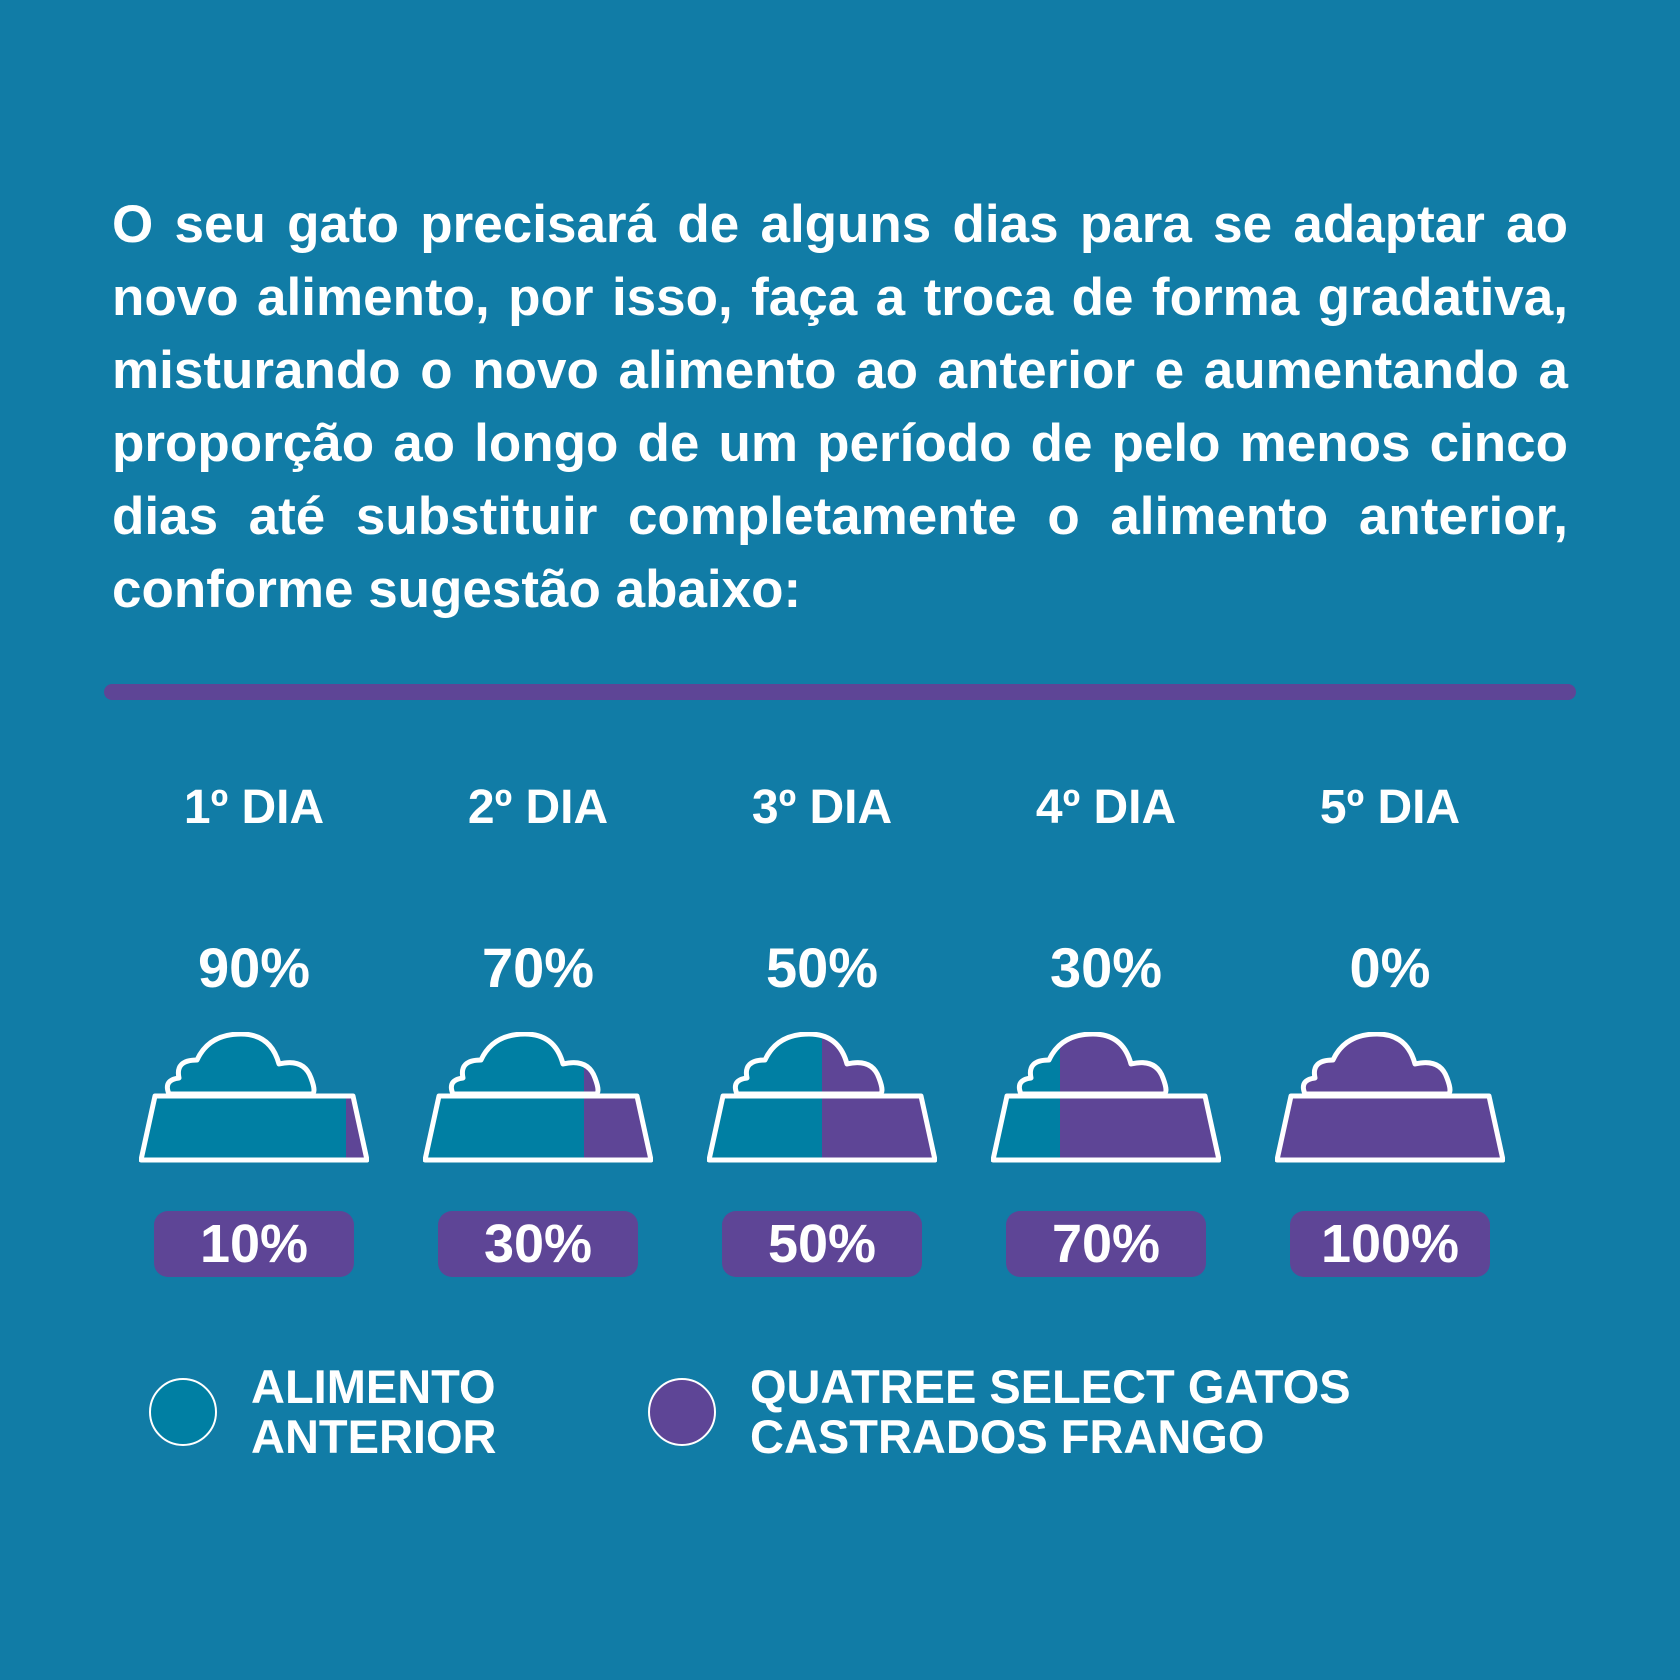  Describe the element at coordinates (183, 1412) in the screenshot. I see `old-food-swatch` at that location.